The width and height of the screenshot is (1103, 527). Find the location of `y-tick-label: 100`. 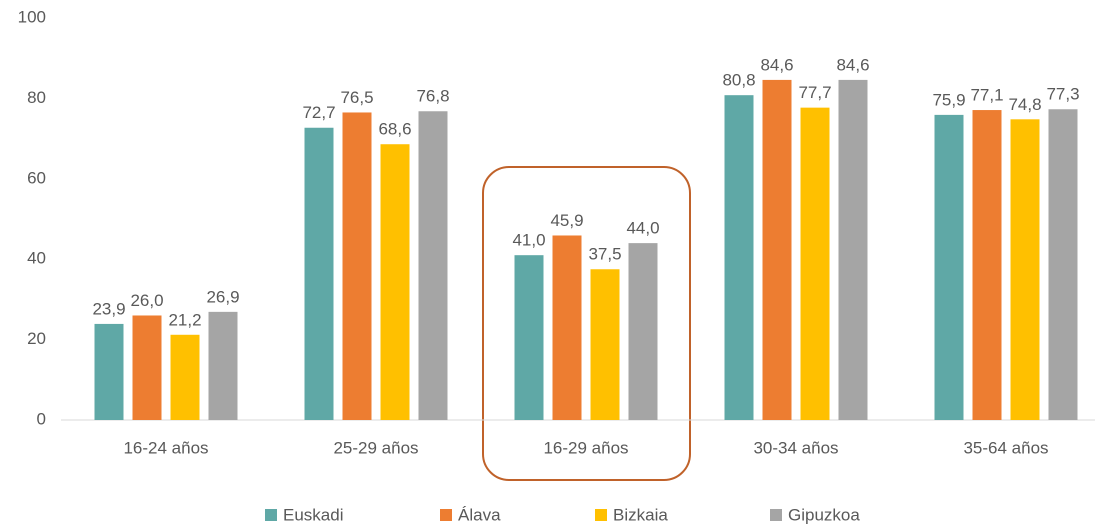

y-tick-label: 100 is located at coordinates (32, 16).